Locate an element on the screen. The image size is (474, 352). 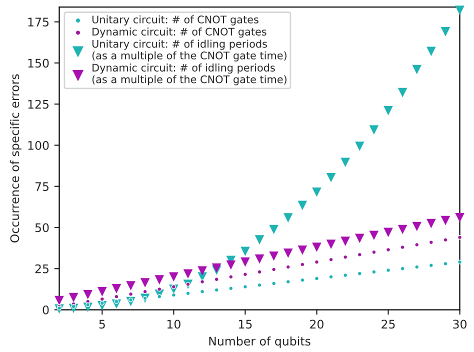
y-tick-label: 125 is located at coordinates (38, 104).